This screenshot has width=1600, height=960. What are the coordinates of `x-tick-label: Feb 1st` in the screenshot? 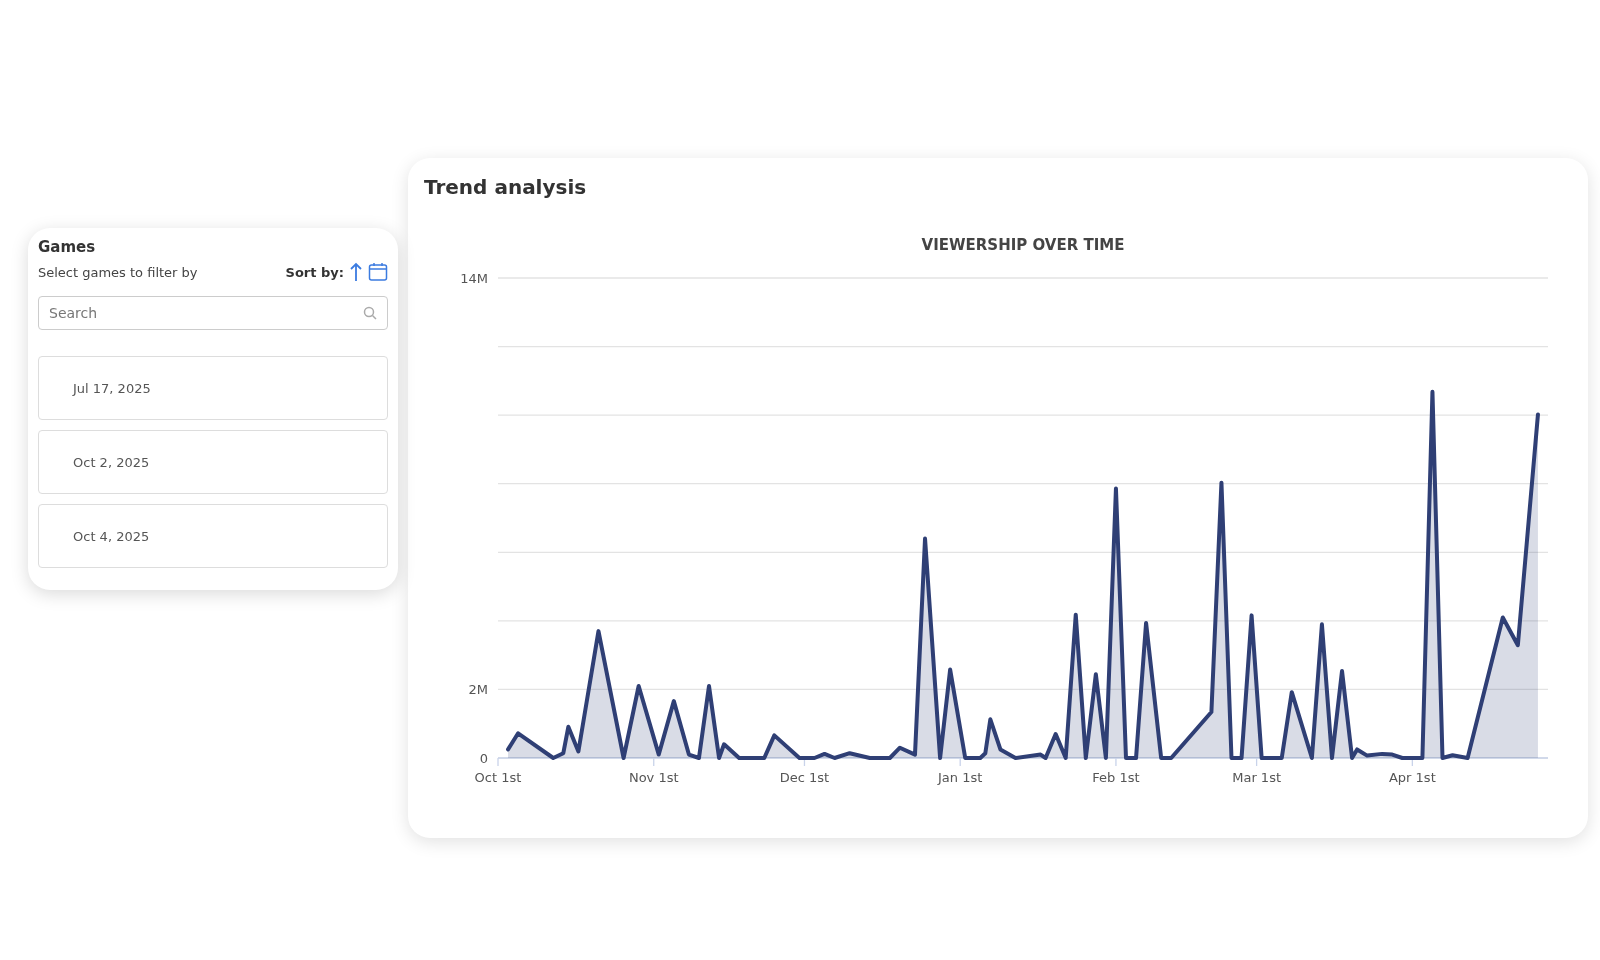 It's located at (1116, 777).